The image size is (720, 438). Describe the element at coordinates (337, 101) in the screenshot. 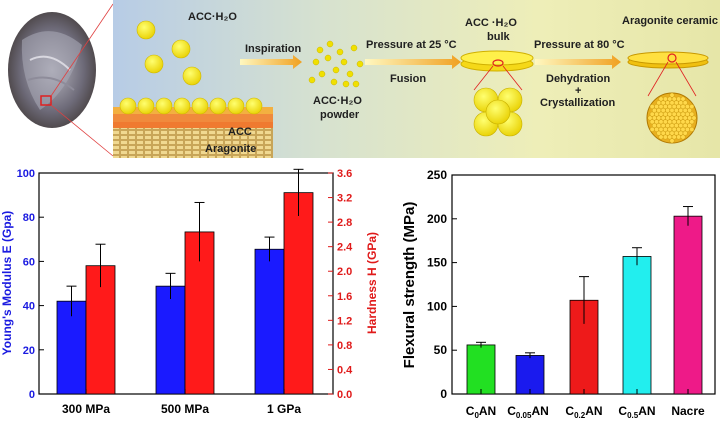

I see `label-powder-1: ACC·H₂O` at that location.